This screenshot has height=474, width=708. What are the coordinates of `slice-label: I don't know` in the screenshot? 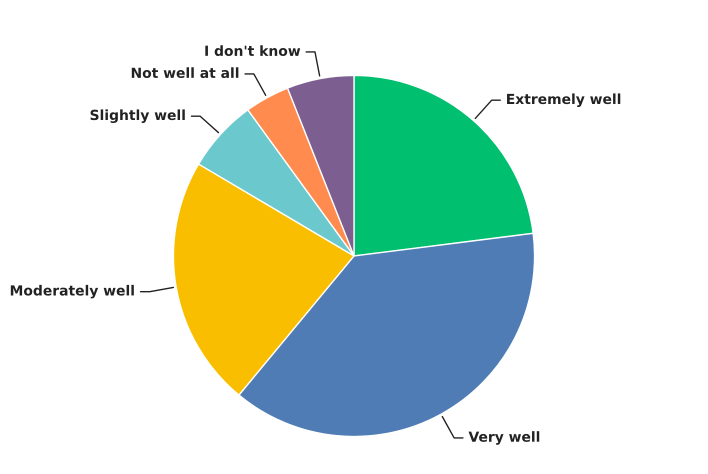 It's located at (252, 50).